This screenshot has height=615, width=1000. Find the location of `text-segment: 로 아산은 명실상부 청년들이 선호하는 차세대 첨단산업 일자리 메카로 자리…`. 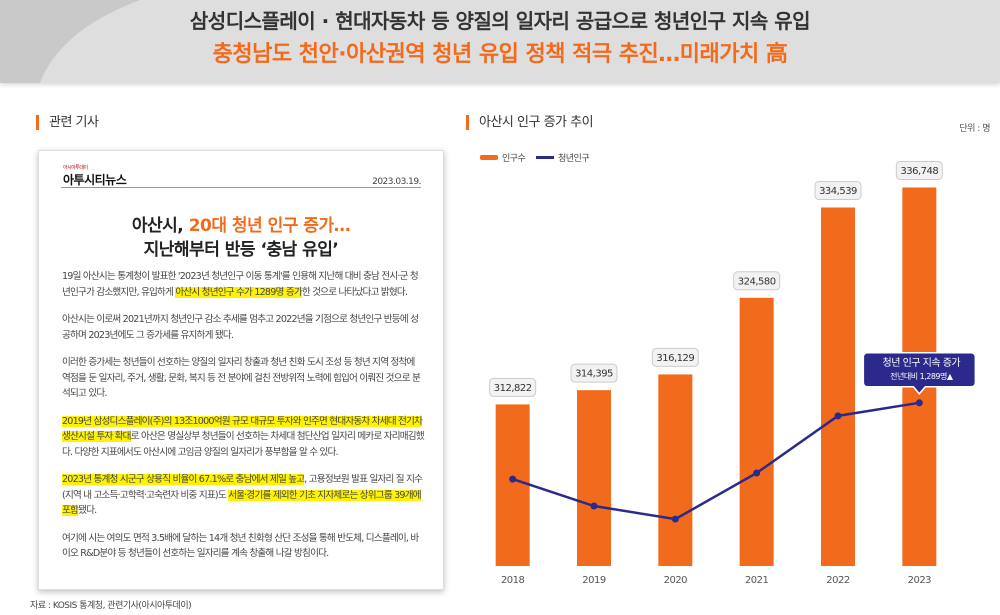

text-segment: 로 아산은 명실상부 청년들이 선호하는 차세대 첨단산업 일자리 메카로 자리… is located at coordinates (243, 444).